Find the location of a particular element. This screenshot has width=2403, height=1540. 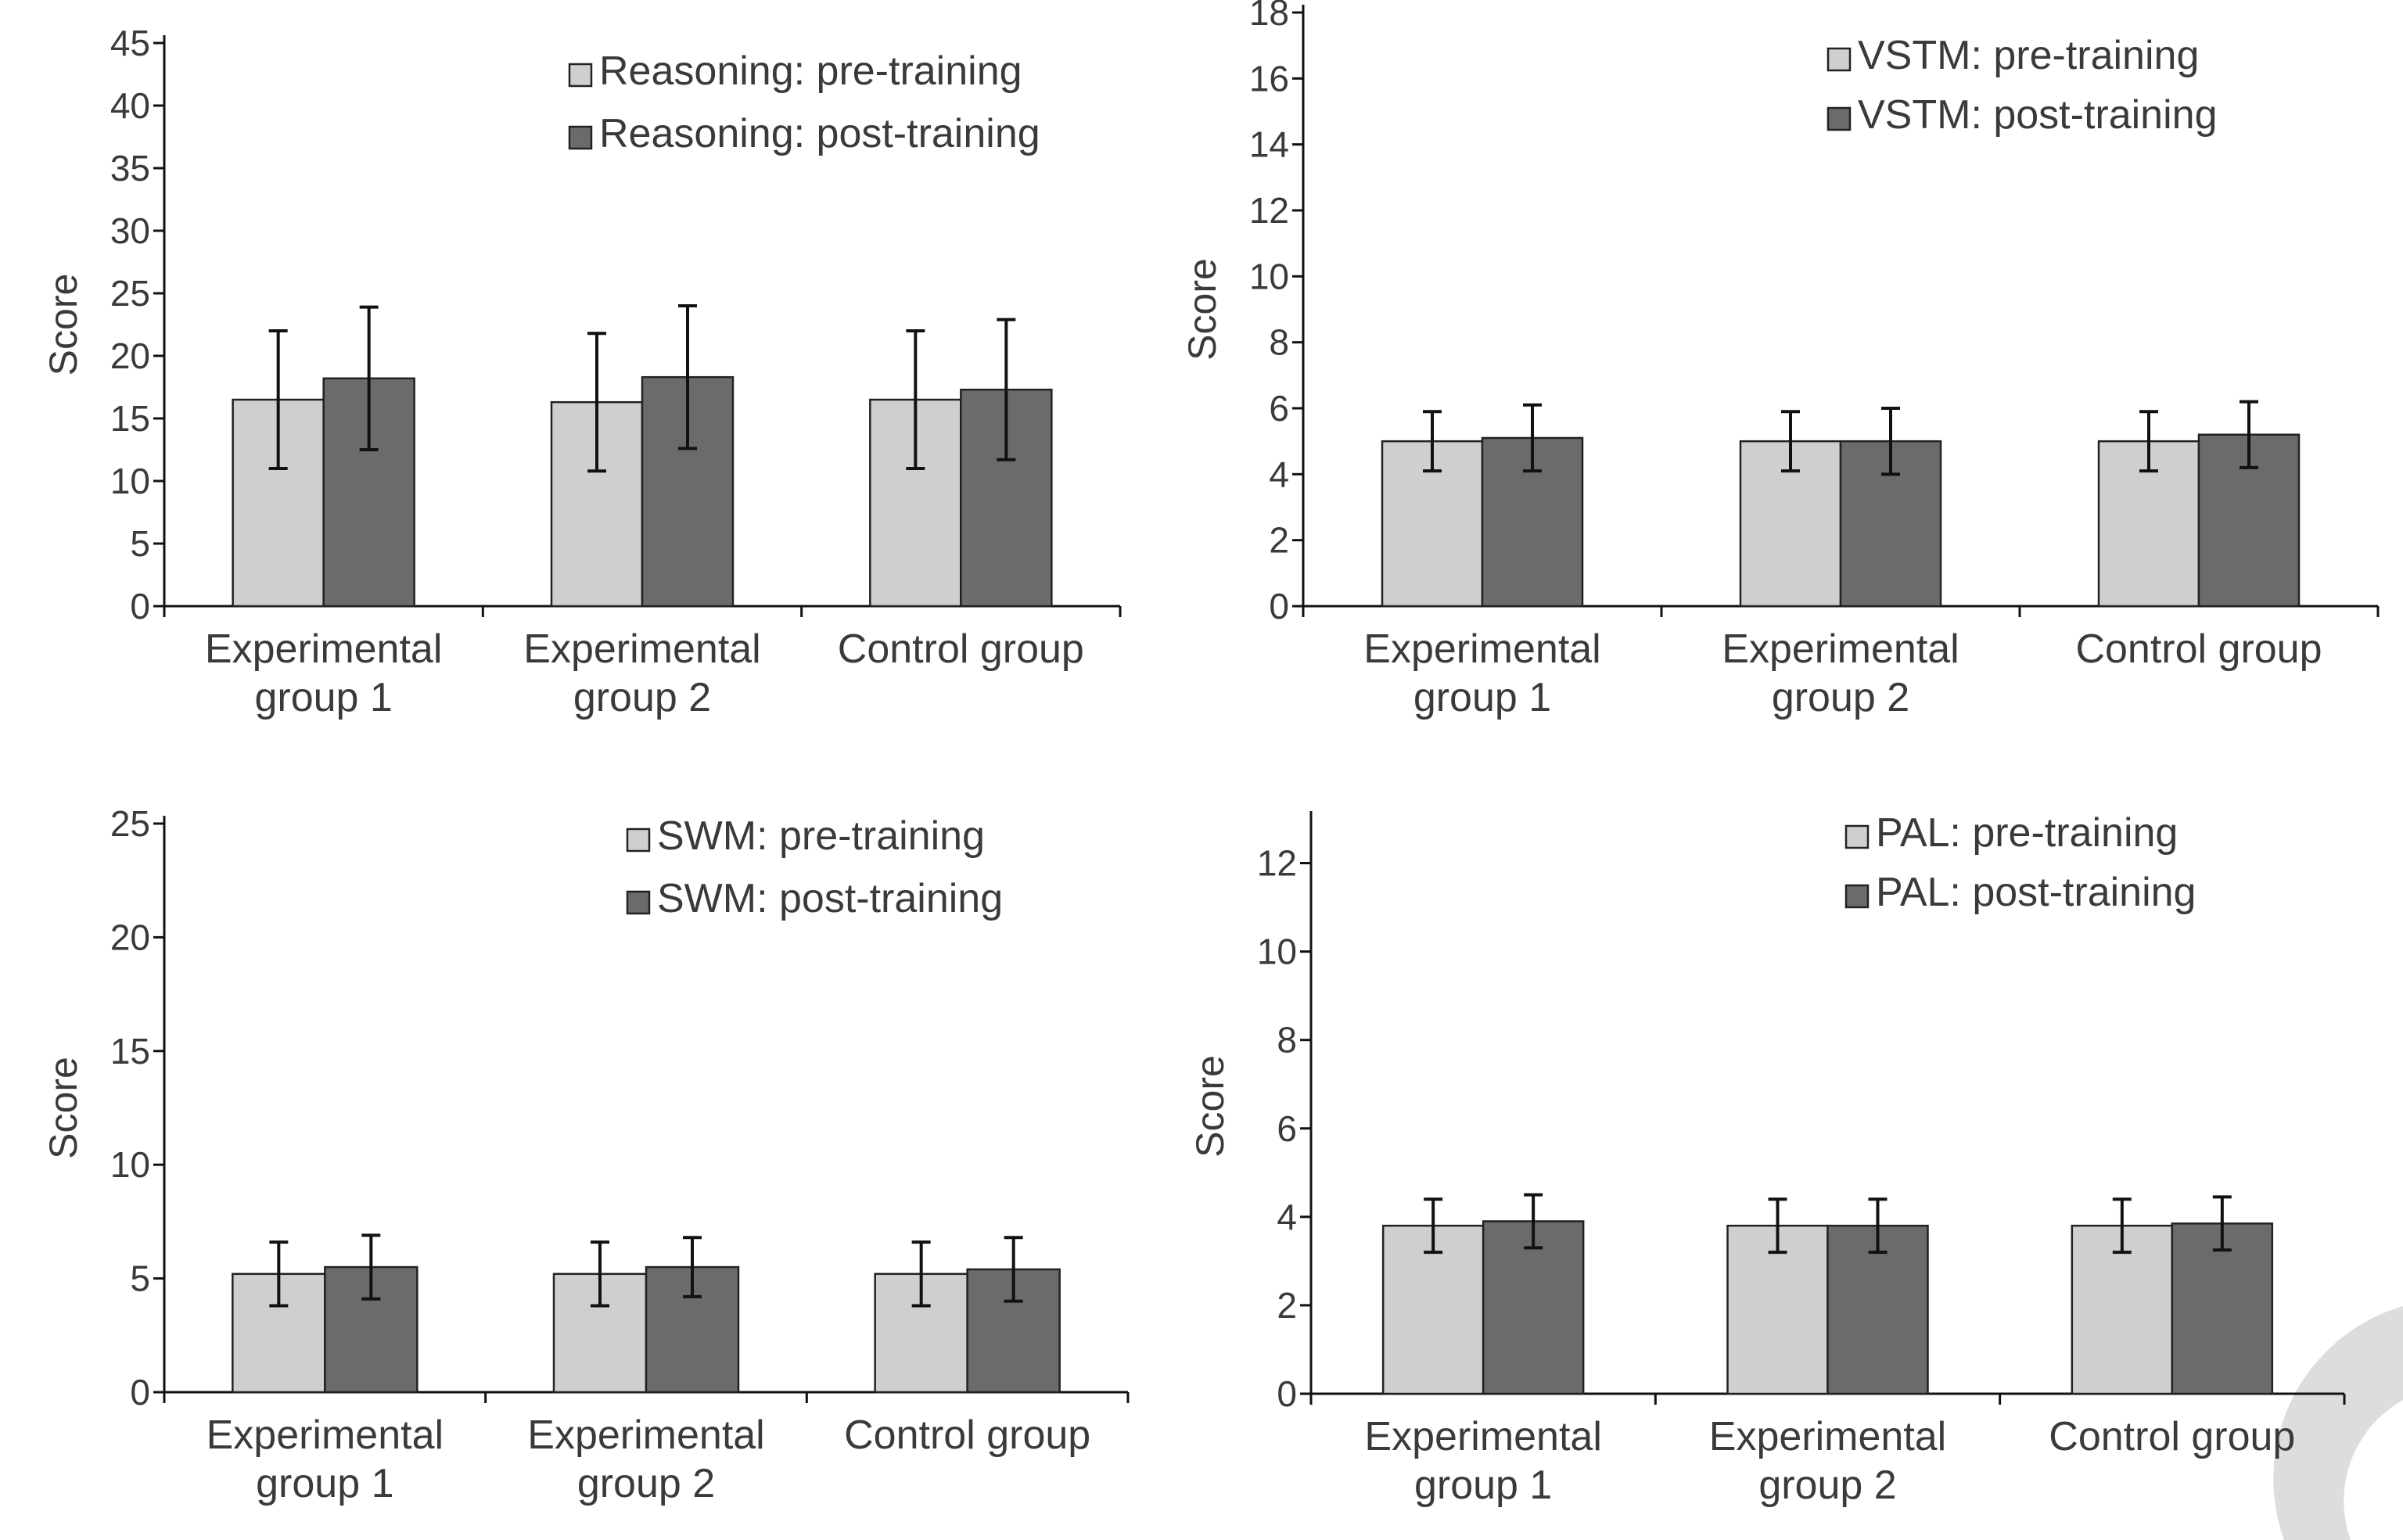

legend-label: VSTM: post-training is located at coordinates (2038, 115).